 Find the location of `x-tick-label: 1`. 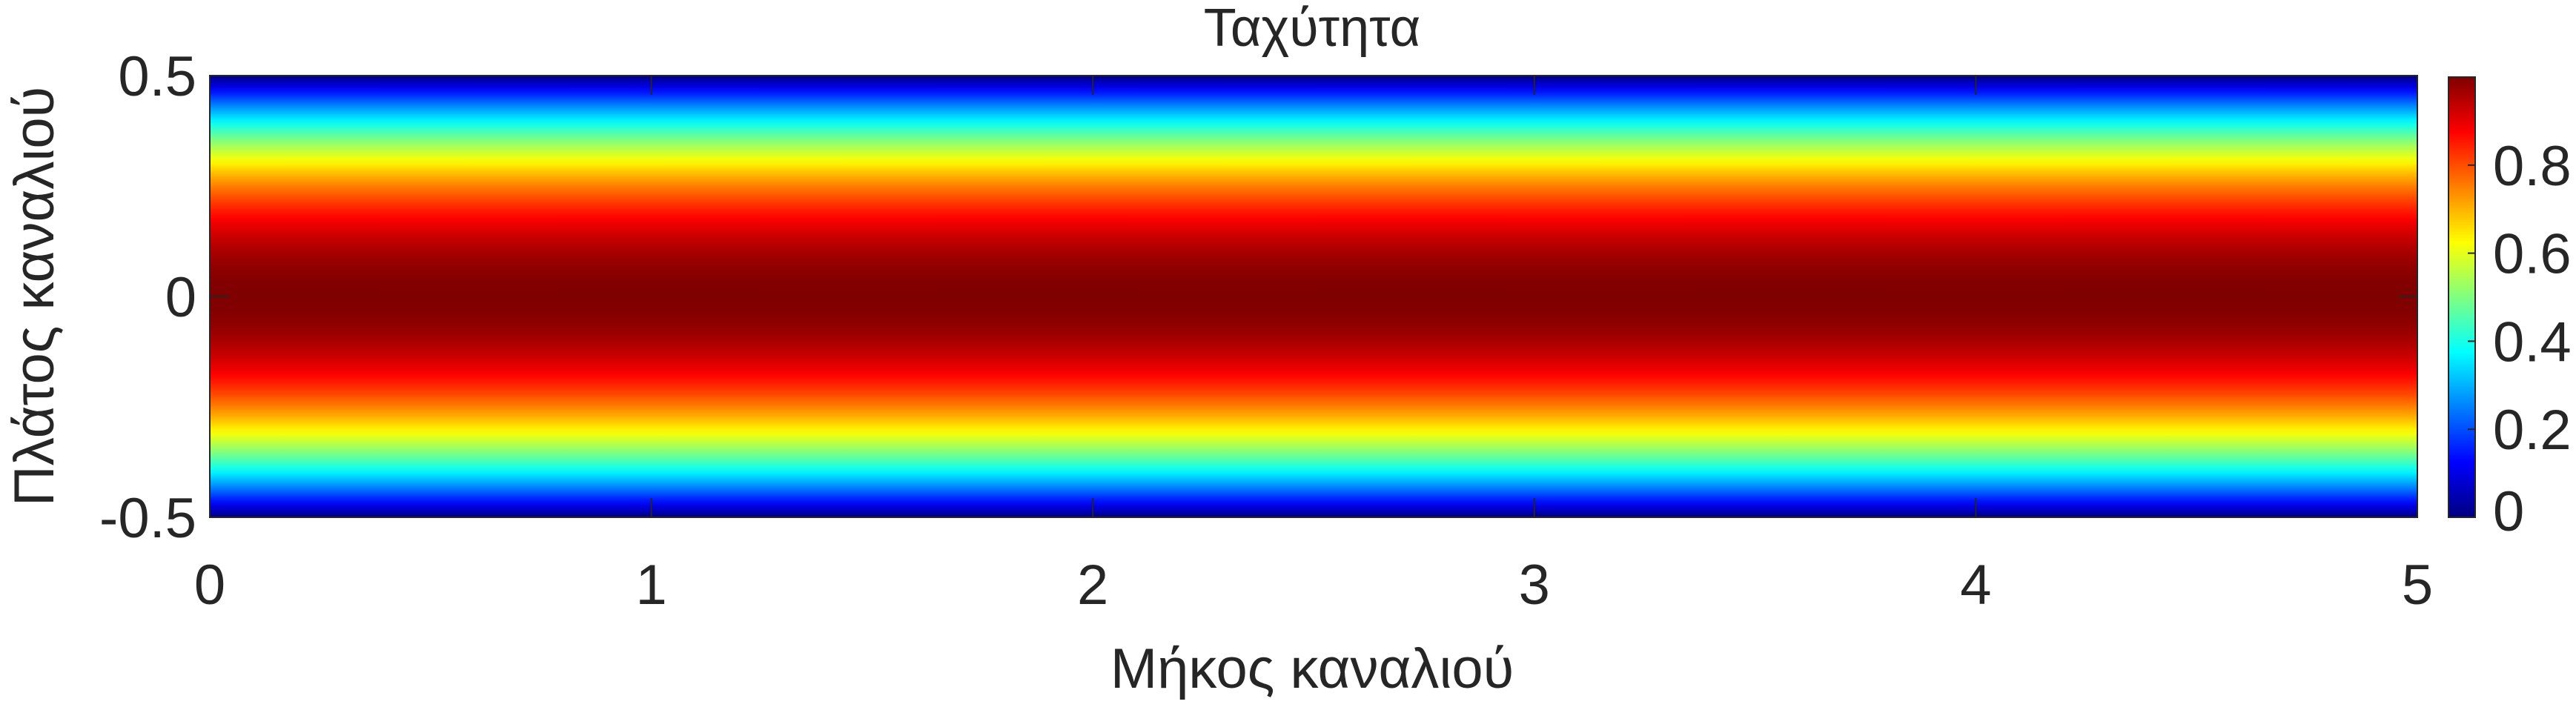

x-tick-label: 1 is located at coordinates (650, 585).